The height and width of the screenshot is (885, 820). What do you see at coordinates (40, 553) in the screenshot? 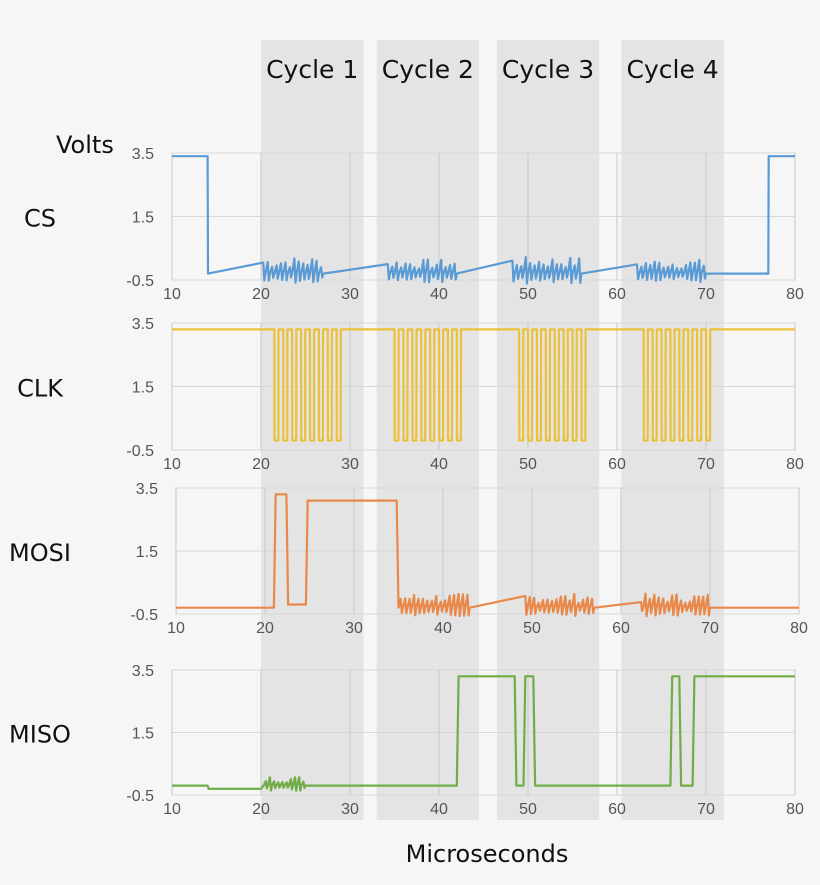
I see `signal-name-mosi: MOSI` at bounding box center [40, 553].